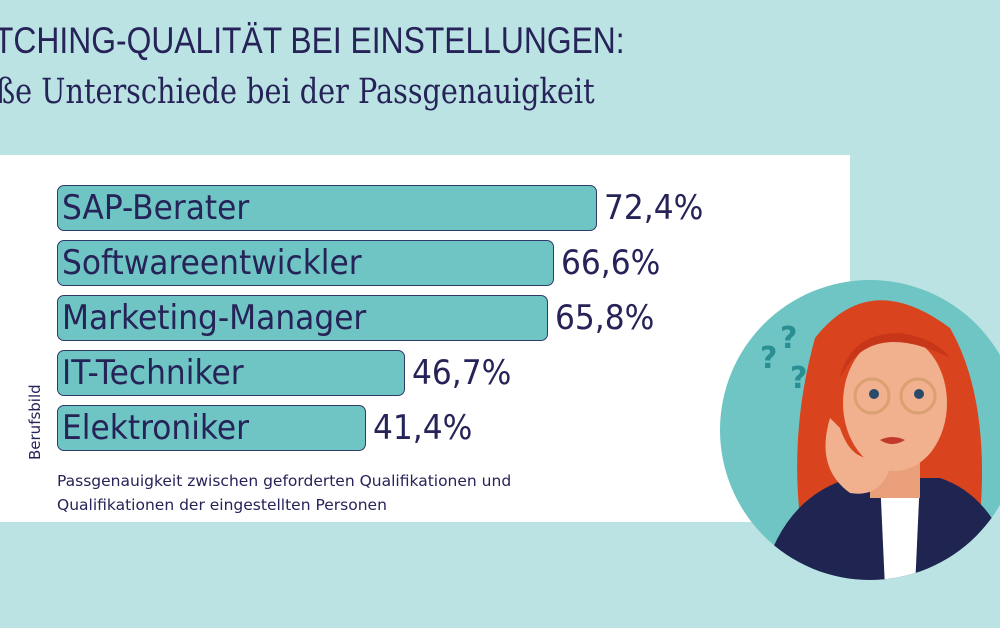 This screenshot has width=1000, height=628. What do you see at coordinates (462, 373) in the screenshot?
I see `bar-value-label: 46,7%` at bounding box center [462, 373].